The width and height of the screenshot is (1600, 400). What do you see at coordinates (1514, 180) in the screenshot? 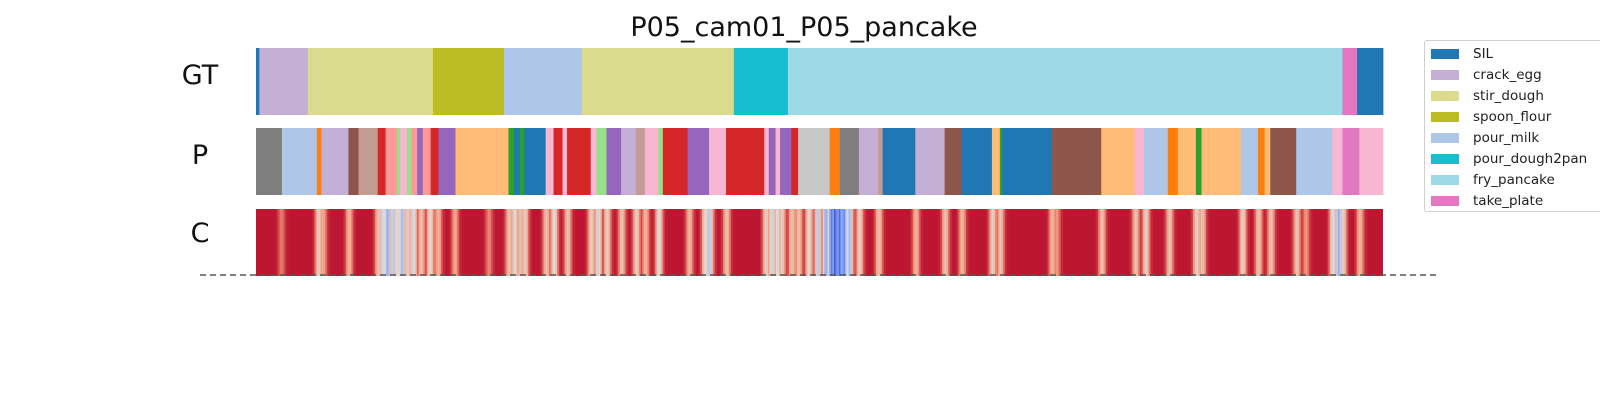
I see `legend-label: fry_pancake` at bounding box center [1514, 180].